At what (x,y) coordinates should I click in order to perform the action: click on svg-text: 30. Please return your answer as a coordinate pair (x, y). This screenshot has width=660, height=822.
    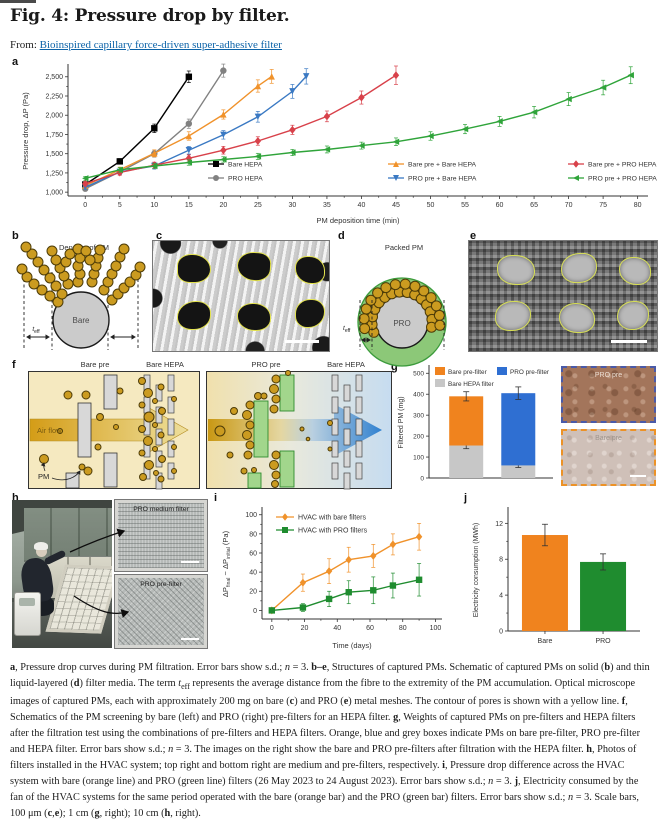
    Looking at the image, I should click on (293, 205).